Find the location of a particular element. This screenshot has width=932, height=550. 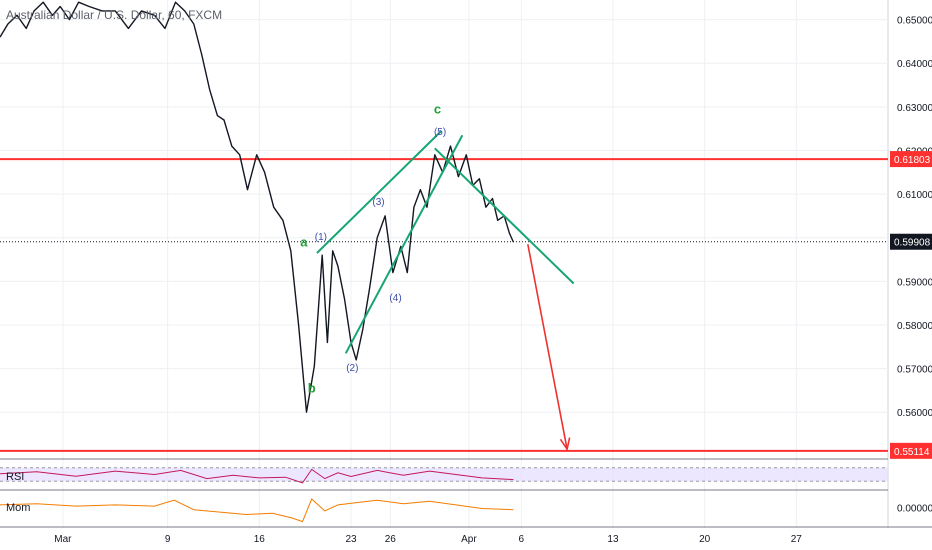

level-tag-label: 0.55114 is located at coordinates (912, 452).